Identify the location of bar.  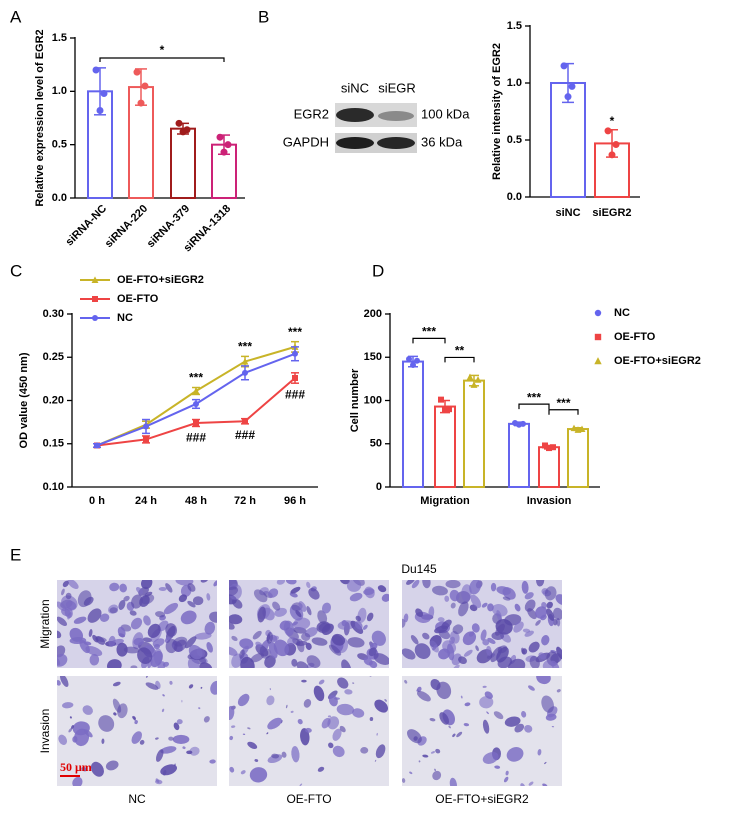
(474, 434).